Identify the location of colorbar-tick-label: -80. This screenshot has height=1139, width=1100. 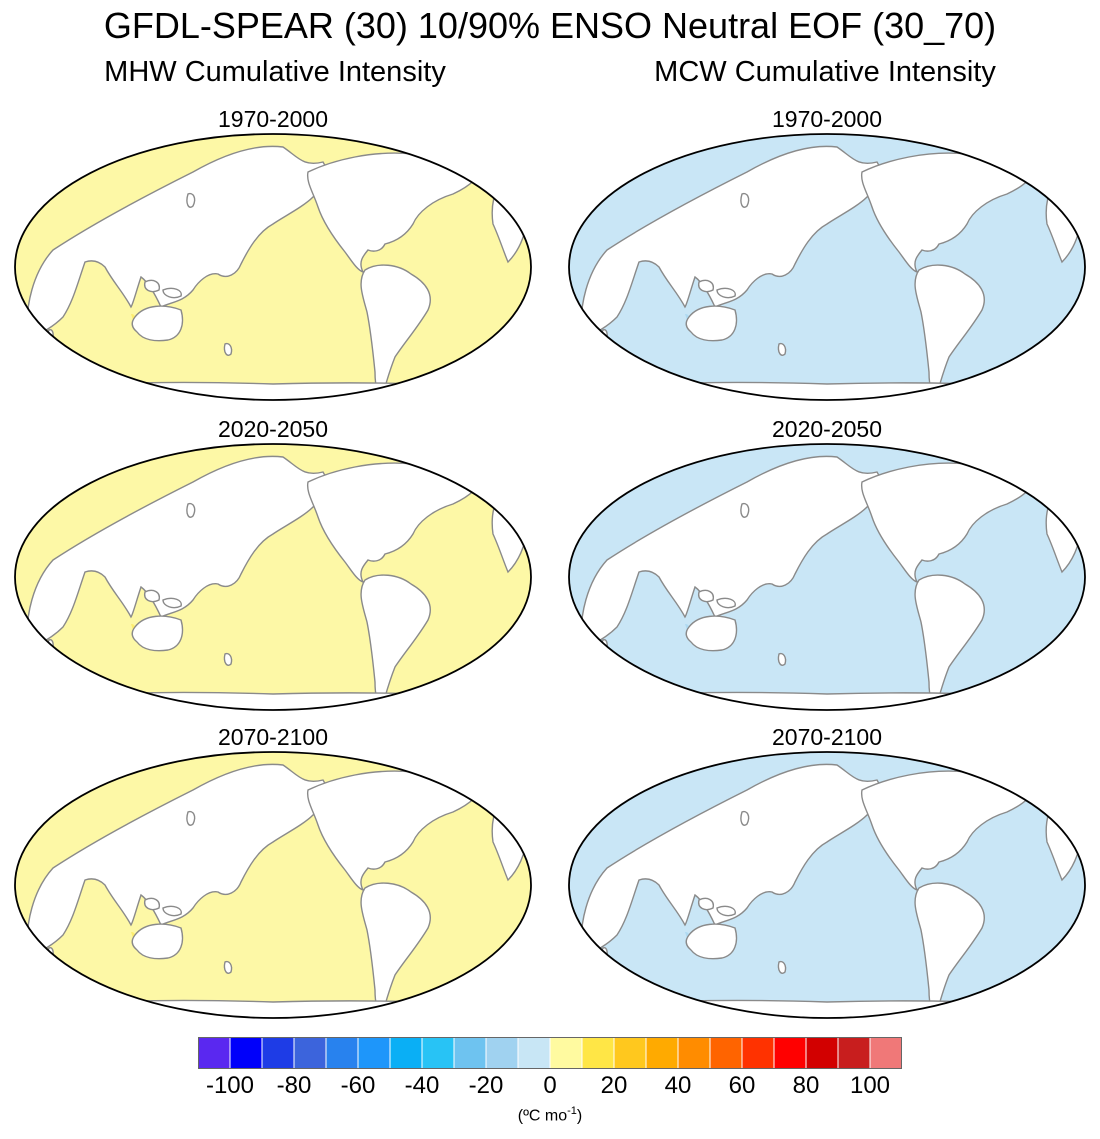
(294, 1085).